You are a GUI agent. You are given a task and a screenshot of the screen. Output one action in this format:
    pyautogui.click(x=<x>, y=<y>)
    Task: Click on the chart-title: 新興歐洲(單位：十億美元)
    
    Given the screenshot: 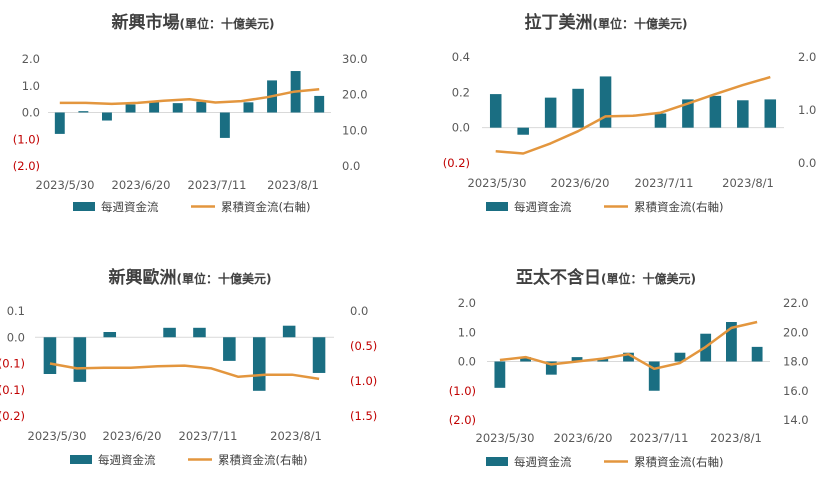 What is the action you would take?
    pyautogui.click(x=190, y=277)
    